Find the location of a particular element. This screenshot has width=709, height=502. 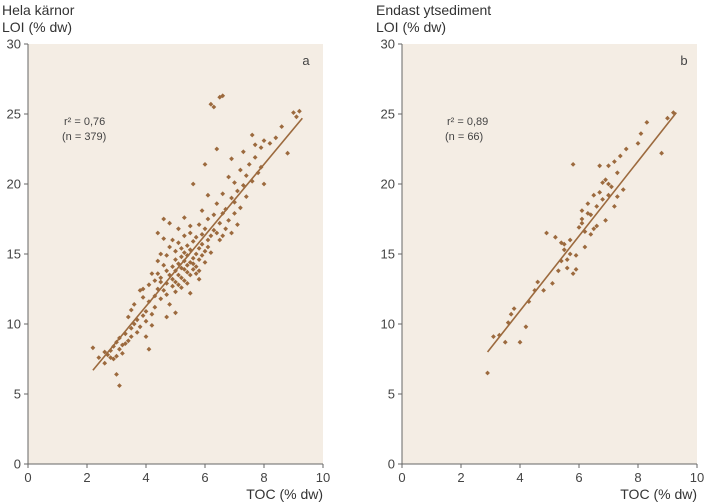

panel-label: a is located at coordinates (306, 60).